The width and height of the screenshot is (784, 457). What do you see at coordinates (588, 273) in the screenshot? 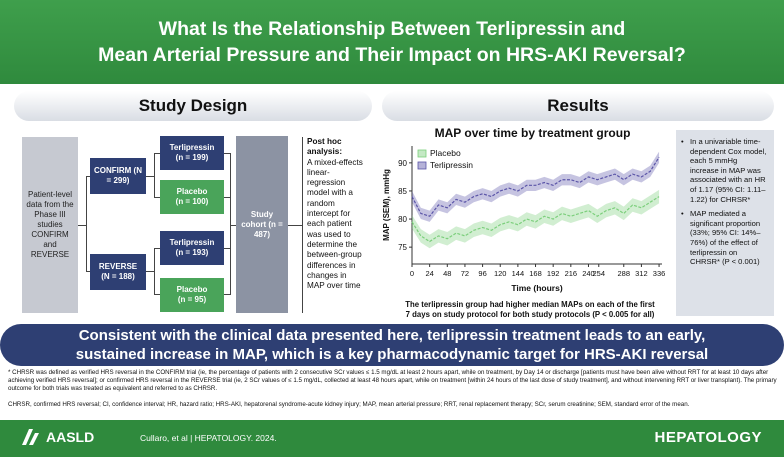
I see `x-tick-label: 240` at bounding box center [588, 273].